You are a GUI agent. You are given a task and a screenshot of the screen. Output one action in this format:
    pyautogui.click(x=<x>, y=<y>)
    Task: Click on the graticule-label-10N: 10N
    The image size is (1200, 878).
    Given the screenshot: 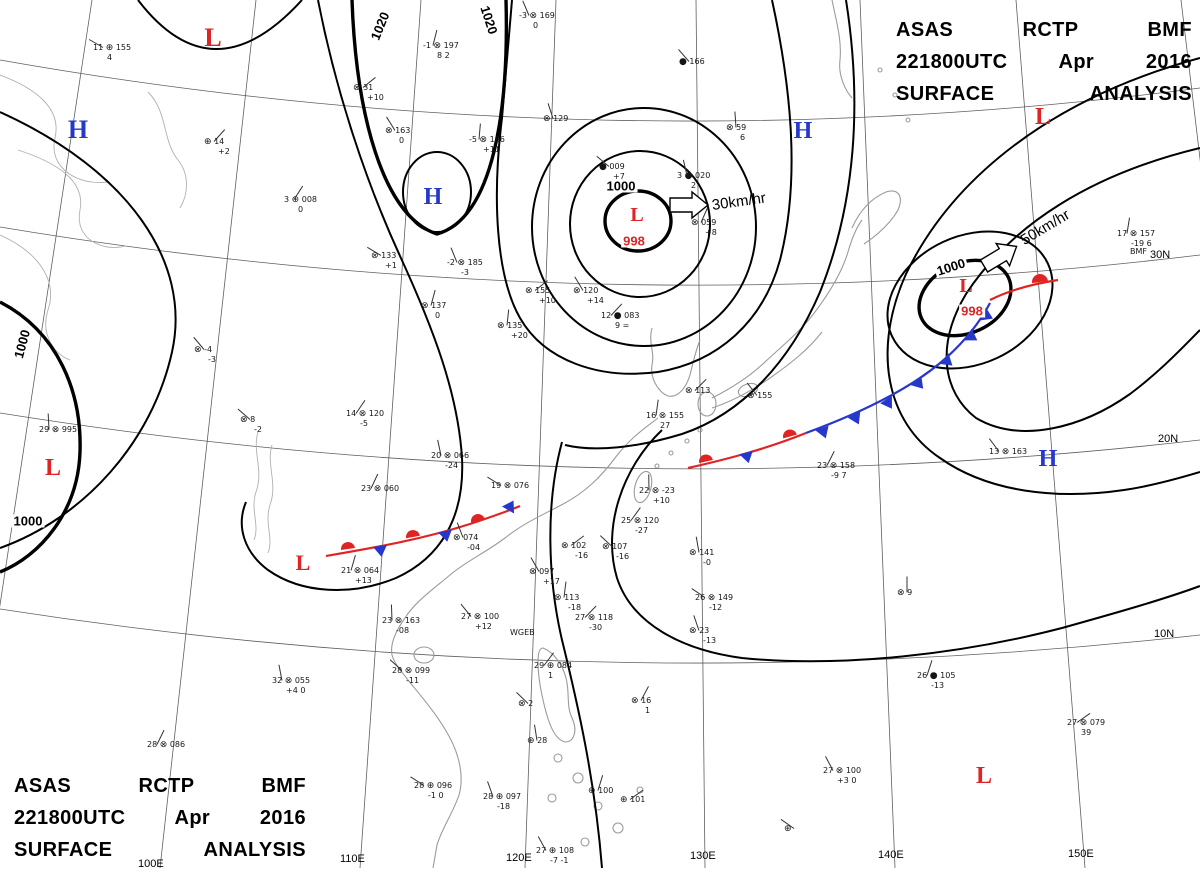 What is the action you would take?
    pyautogui.click(x=1164, y=634)
    